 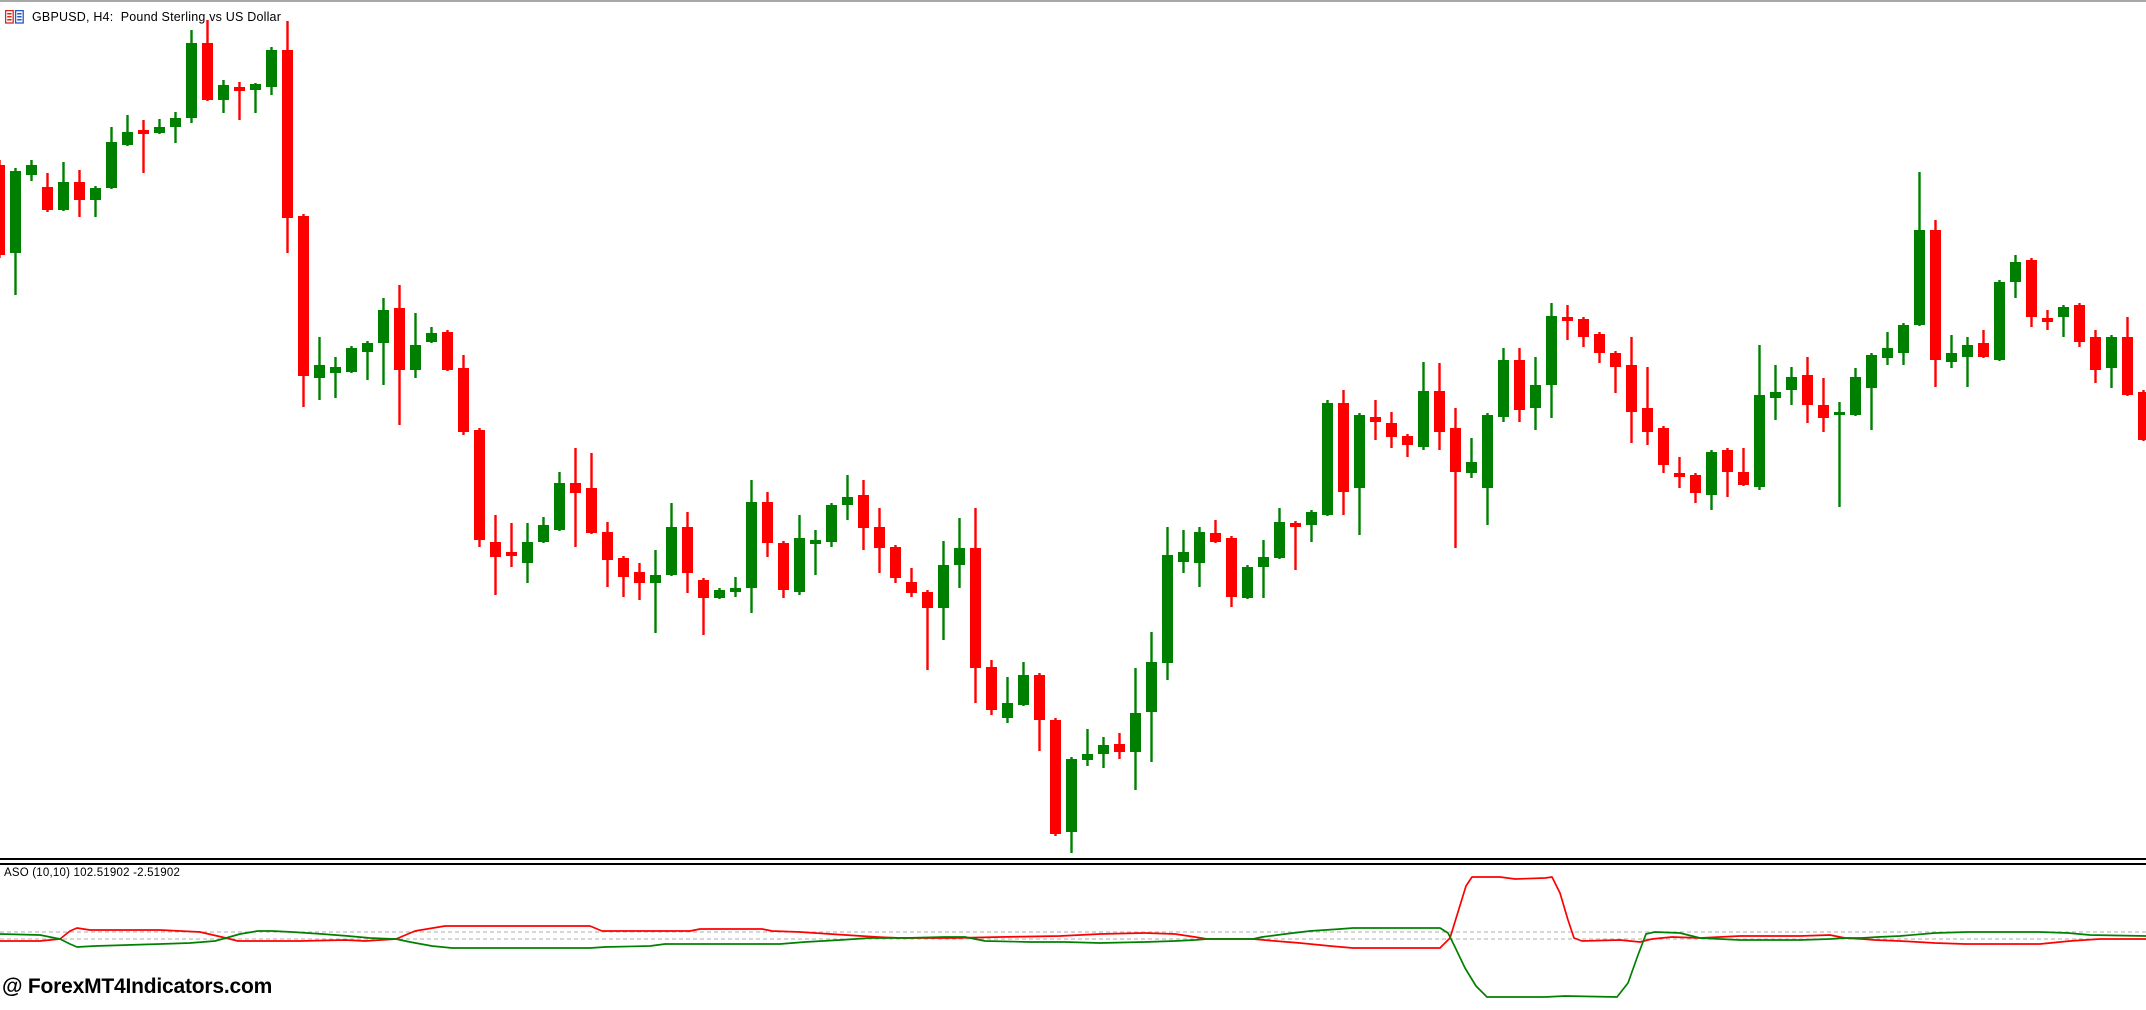 What do you see at coordinates (157, 17) in the screenshot?
I see `chart-title: GBPUSD, H4: Pound Sterling vs US Dollar` at bounding box center [157, 17].